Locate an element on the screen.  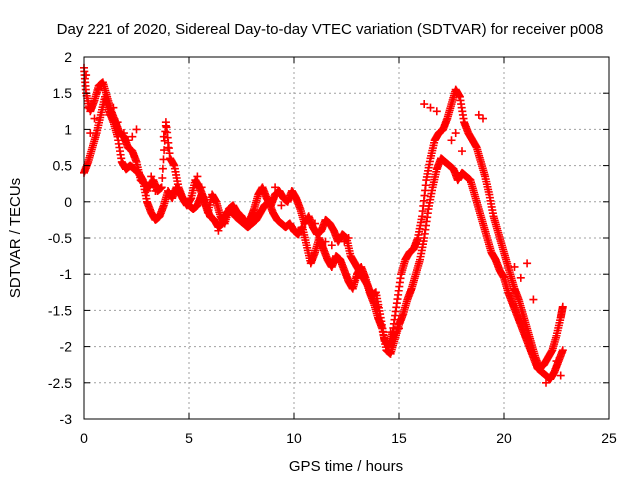
x-tick-label: 20 is located at coordinates (504, 438).